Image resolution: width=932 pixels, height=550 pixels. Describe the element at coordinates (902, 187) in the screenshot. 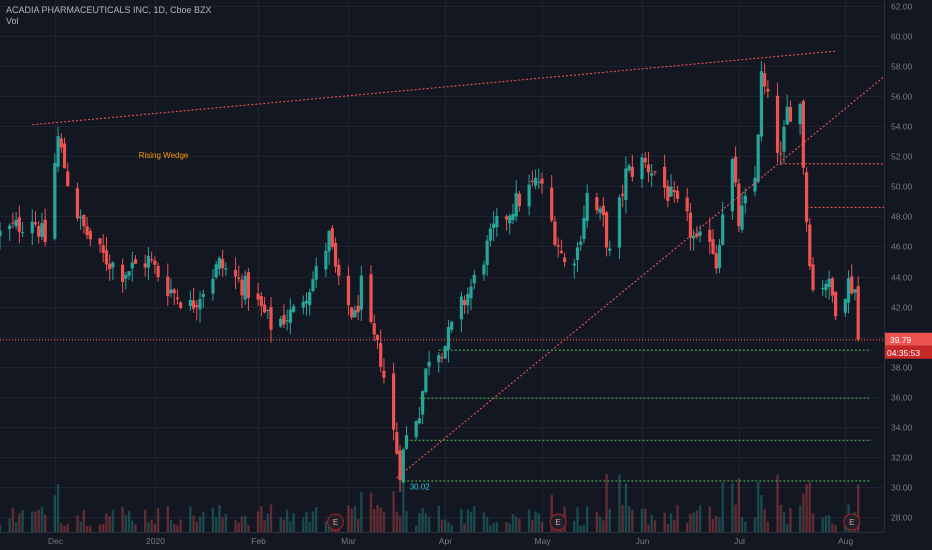

I see `price-tick-label: 50.00` at that location.